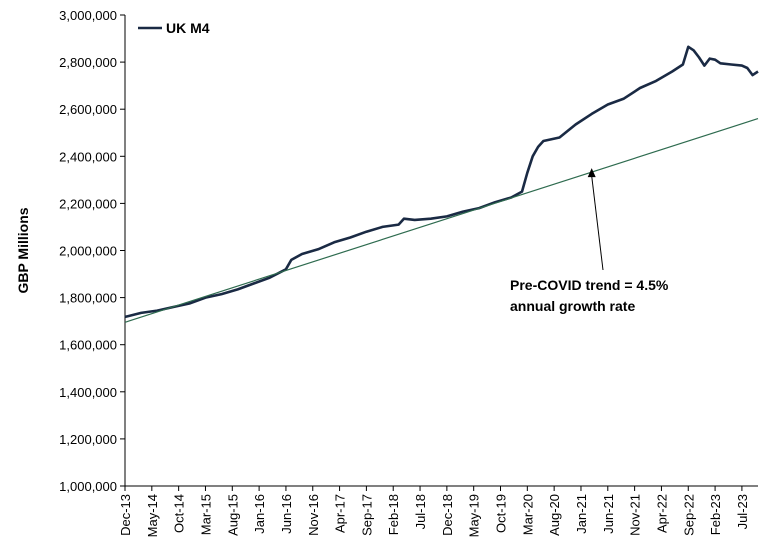  I want to click on x-tick-label: Feb-23, so click(715, 514).